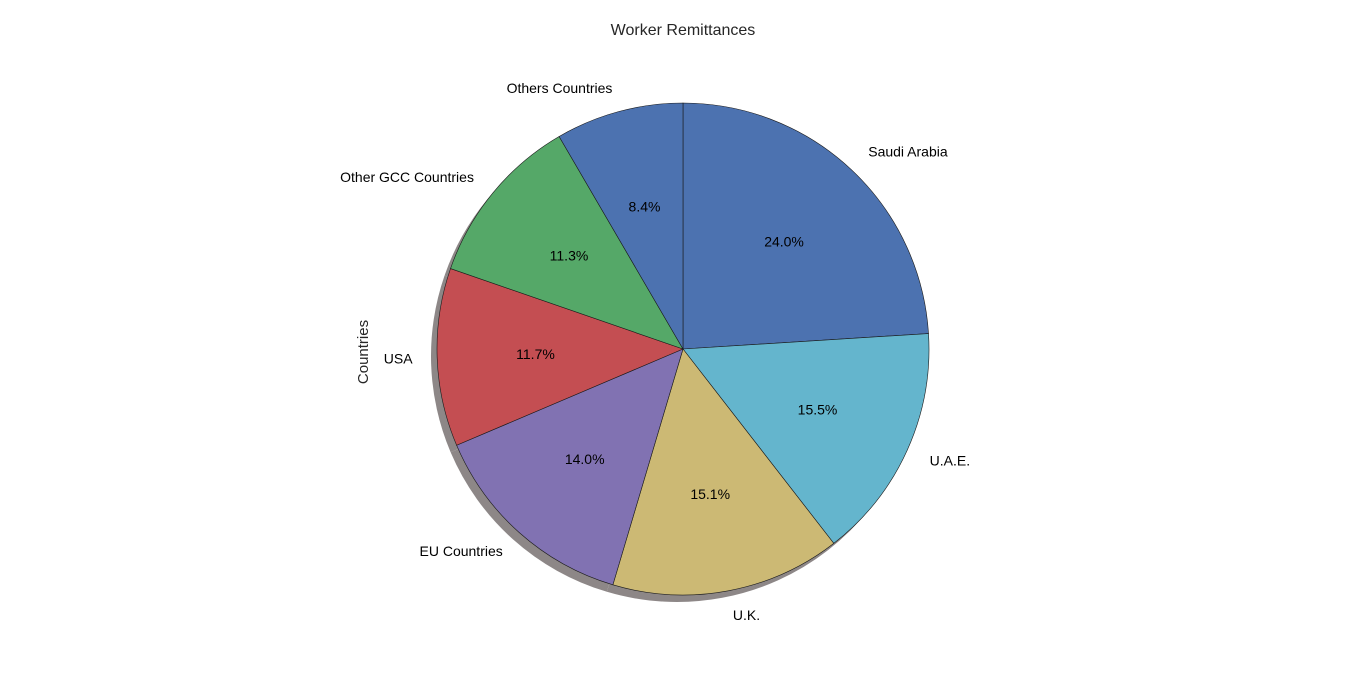 The image size is (1366, 675). I want to click on slice-label-others-countries: Others Countries, so click(560, 88).